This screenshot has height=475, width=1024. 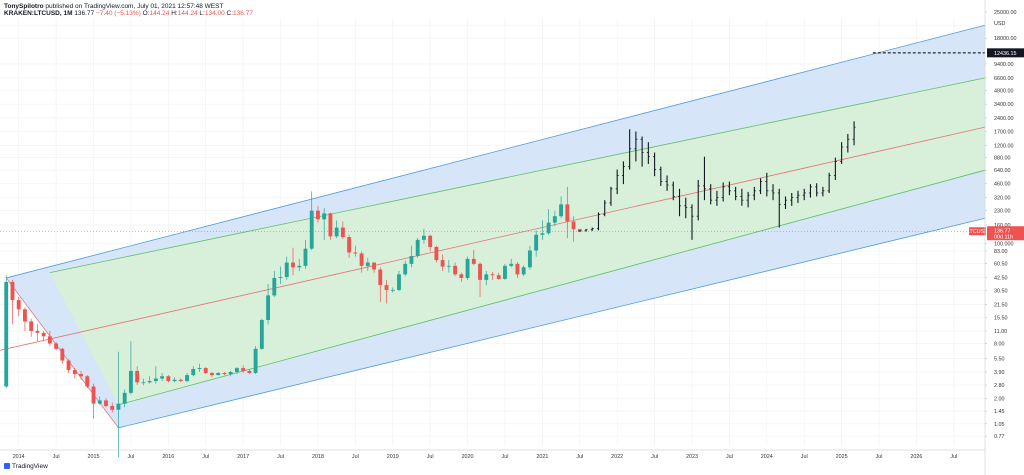 What do you see at coordinates (999, 359) in the screenshot?
I see `price-tick-label: 5.50` at bounding box center [999, 359].